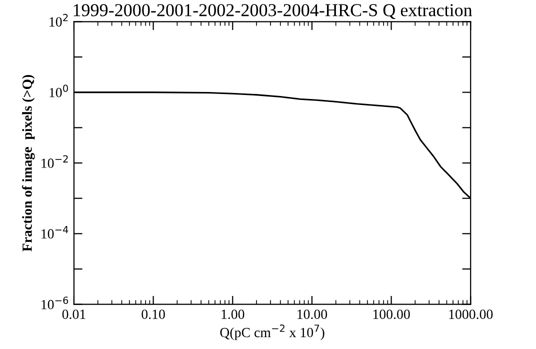 The image size is (536, 349). Describe the element at coordinates (471, 315) in the screenshot. I see `x-tick-label: 1000.00` at that location.